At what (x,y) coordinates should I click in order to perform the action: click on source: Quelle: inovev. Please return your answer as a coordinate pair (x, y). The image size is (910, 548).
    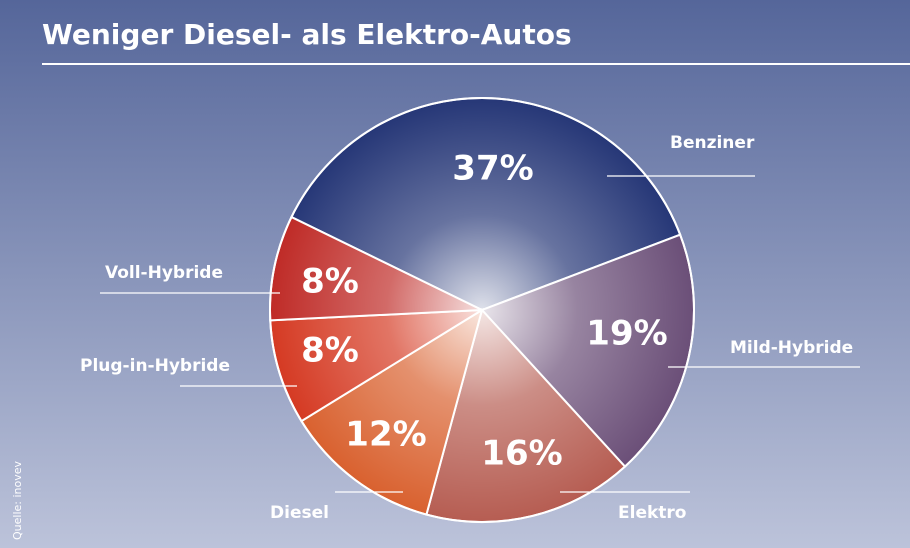
    Looking at the image, I should click on (17, 500).